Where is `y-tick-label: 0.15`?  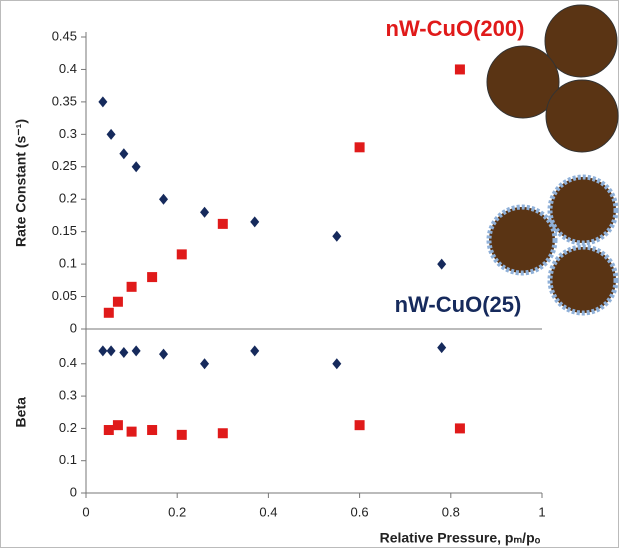 y-tick-label: 0.15 is located at coordinates (64, 230).